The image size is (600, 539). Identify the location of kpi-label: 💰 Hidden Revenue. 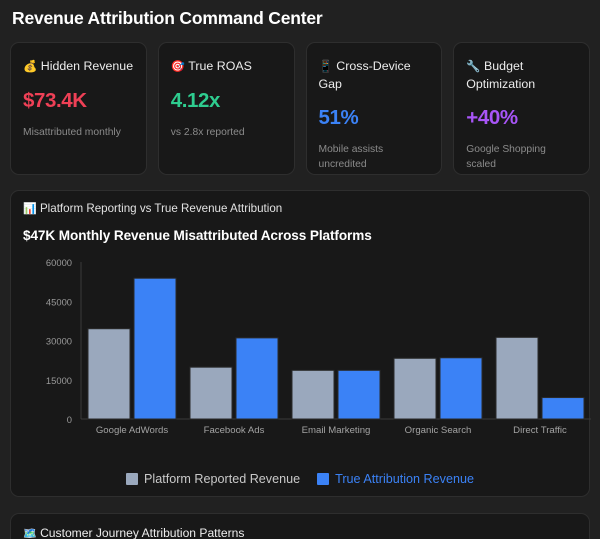
(78, 67).